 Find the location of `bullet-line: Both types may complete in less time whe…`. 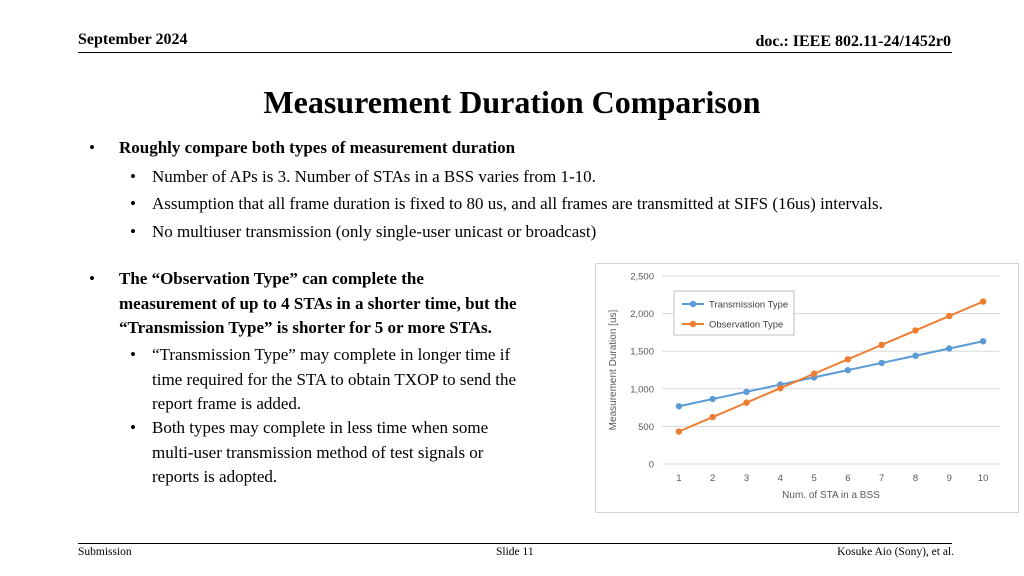

bullet-line: Both types may complete in less time whe… is located at coordinates (320, 427).